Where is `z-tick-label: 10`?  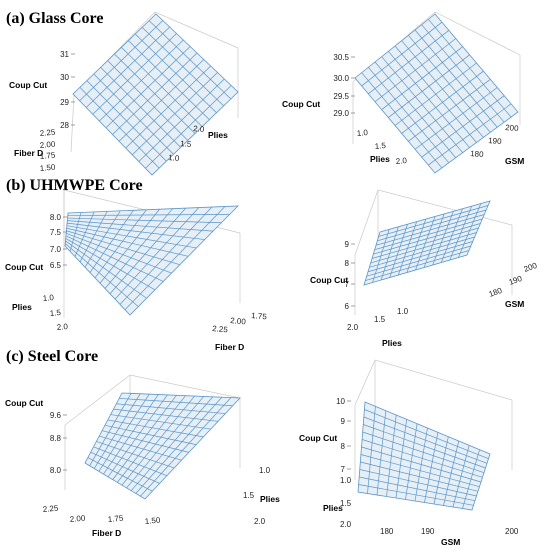 z-tick-label: 10 is located at coordinates (340, 401).